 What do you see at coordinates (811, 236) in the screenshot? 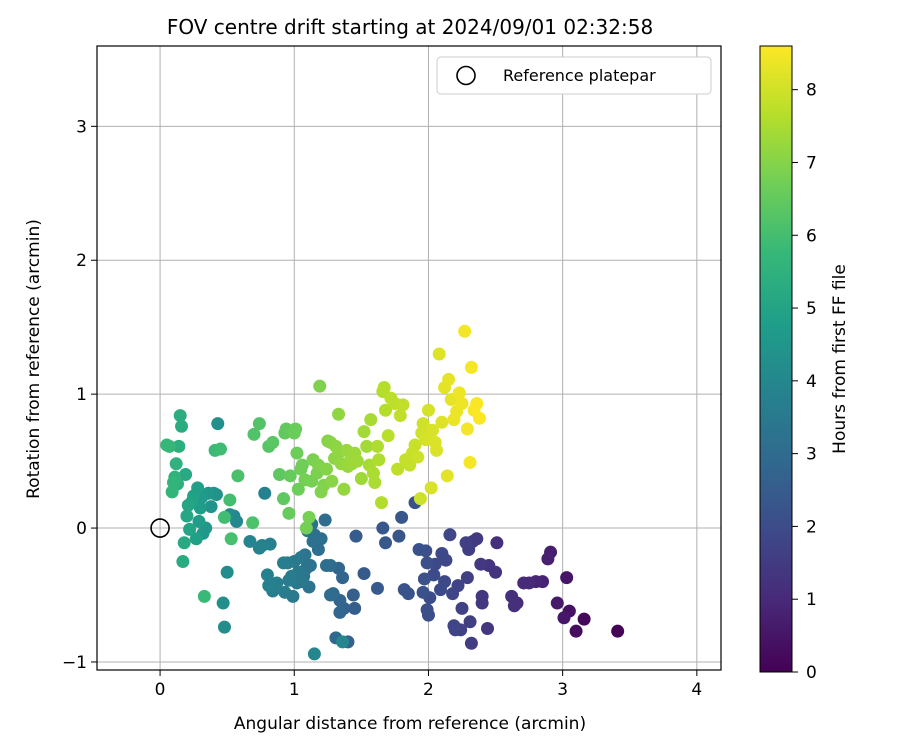
I see `colorbar-tick-label: 6` at bounding box center [811, 236].